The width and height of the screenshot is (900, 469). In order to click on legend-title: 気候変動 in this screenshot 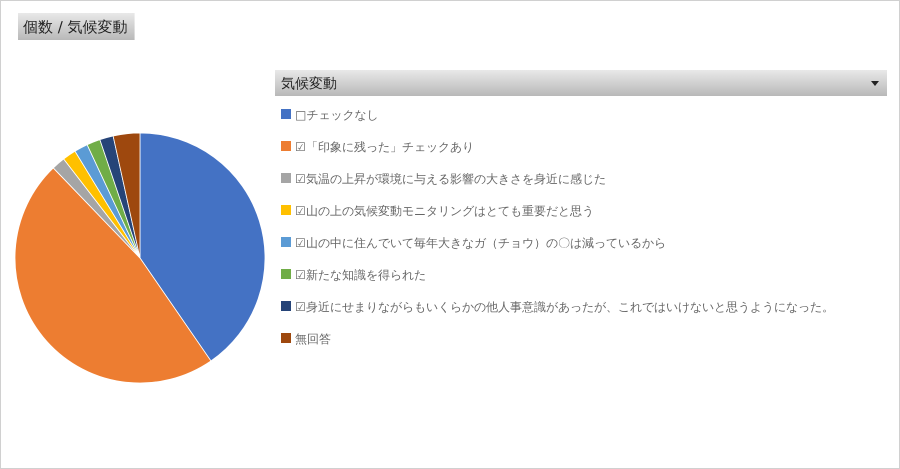, I will do `click(309, 84)`.